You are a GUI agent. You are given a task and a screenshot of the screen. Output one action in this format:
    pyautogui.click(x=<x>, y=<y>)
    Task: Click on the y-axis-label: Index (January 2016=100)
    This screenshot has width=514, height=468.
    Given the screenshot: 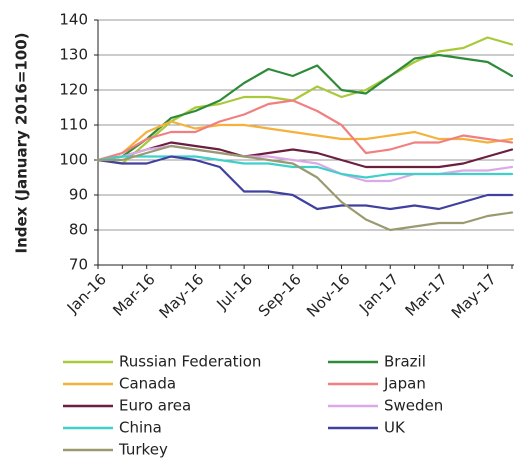 What is the action you would take?
    pyautogui.click(x=22, y=143)
    